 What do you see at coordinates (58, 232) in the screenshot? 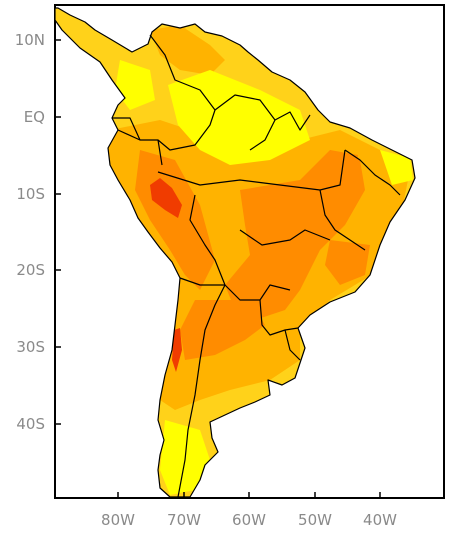
I see `latitude-ticks` at bounding box center [58, 232].